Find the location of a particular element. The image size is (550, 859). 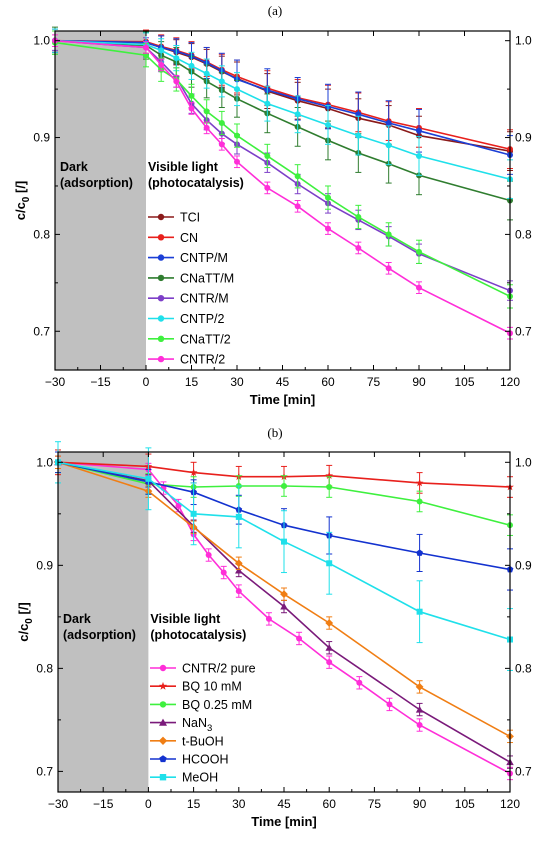

legend-item-bq-0-25-mm: BQ 0.25 mM is located at coordinates (201, 705).